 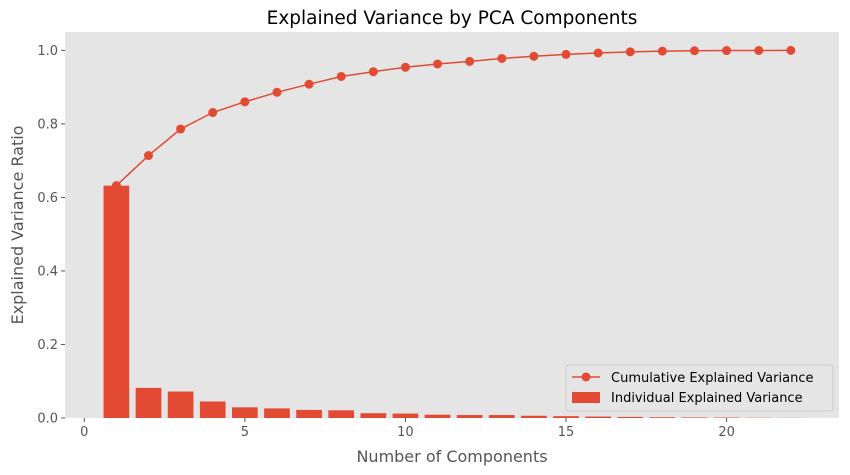 What do you see at coordinates (47, 198) in the screenshot?
I see `y-tick-label-0.6: 0.6` at bounding box center [47, 198].